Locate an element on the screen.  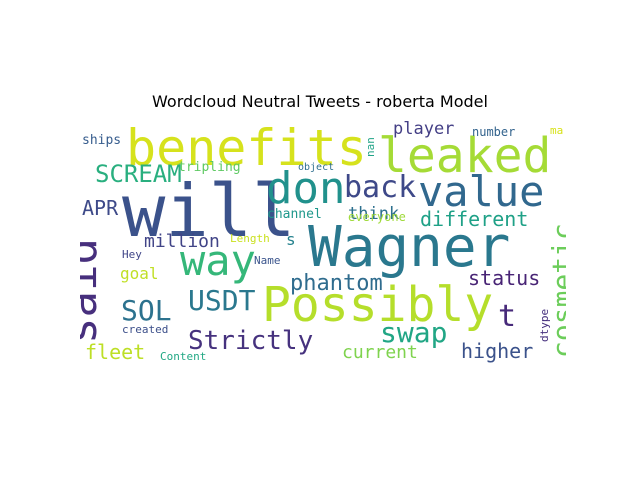
word-cosmetic: cosmetic is located at coordinates (556, 290).